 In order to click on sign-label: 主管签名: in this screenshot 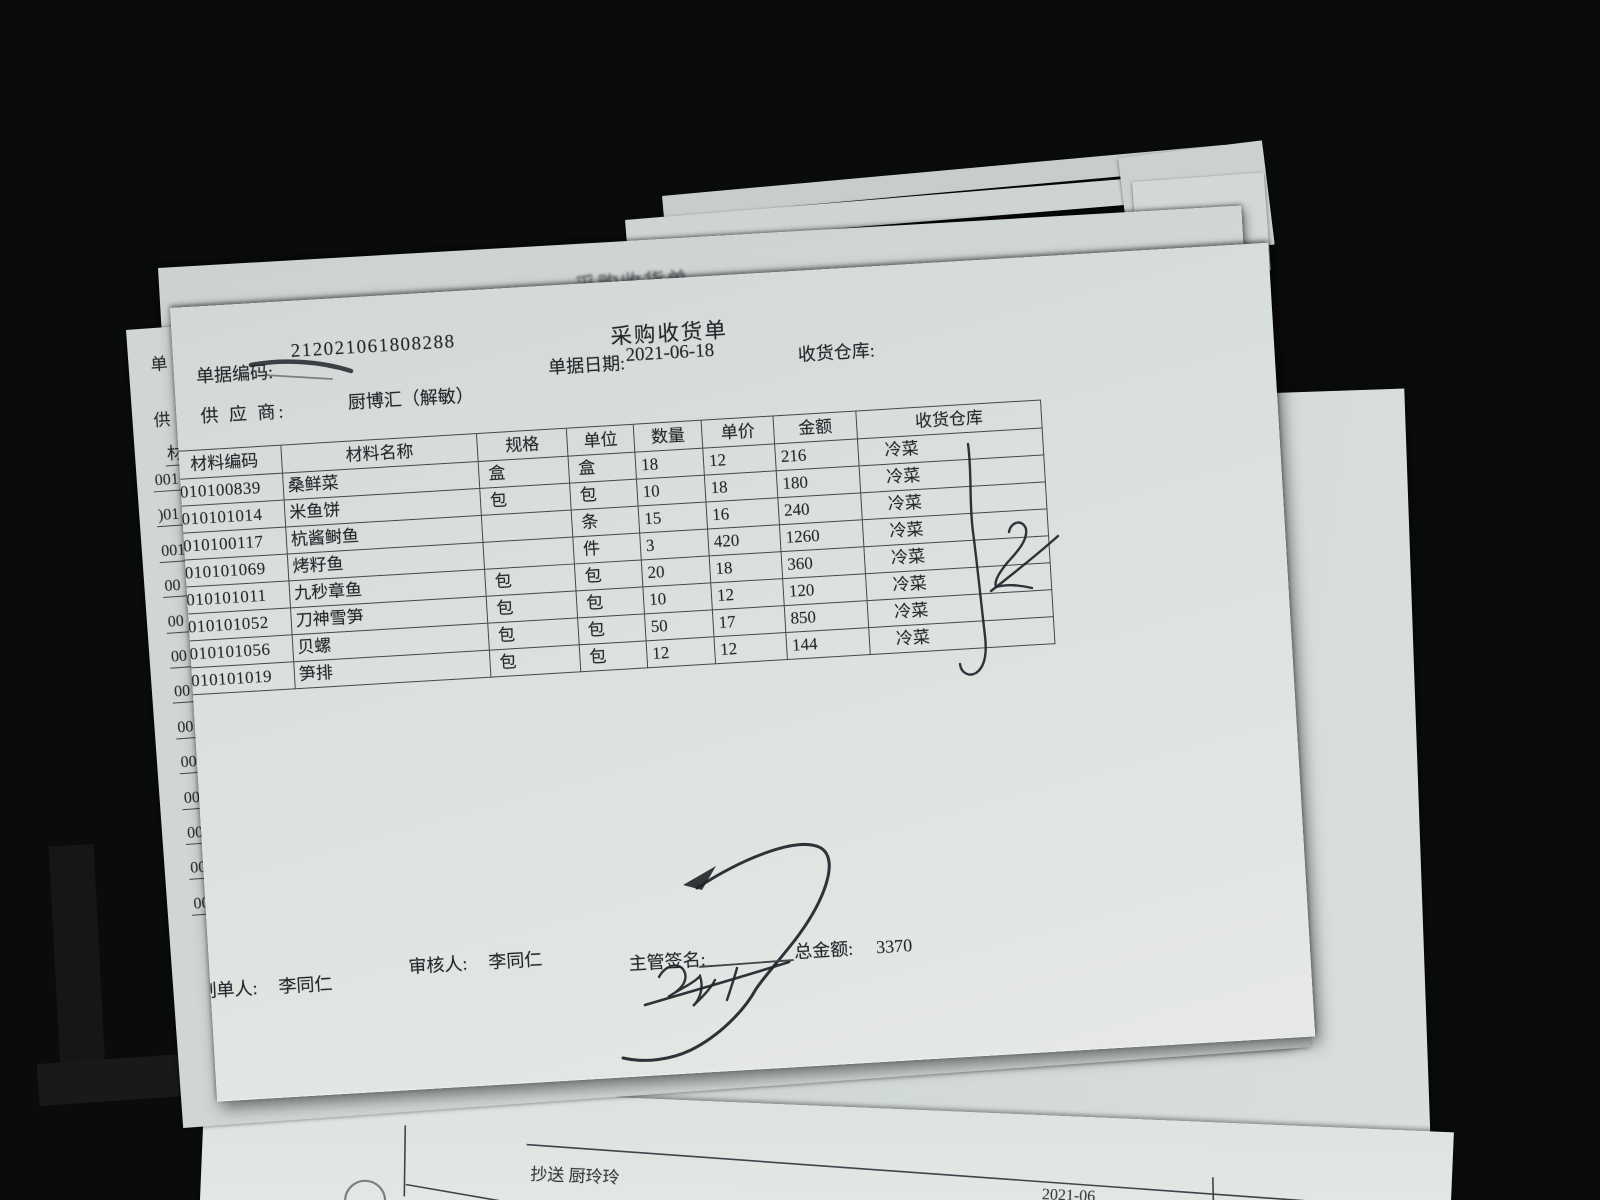, I will do `click(667, 961)`.